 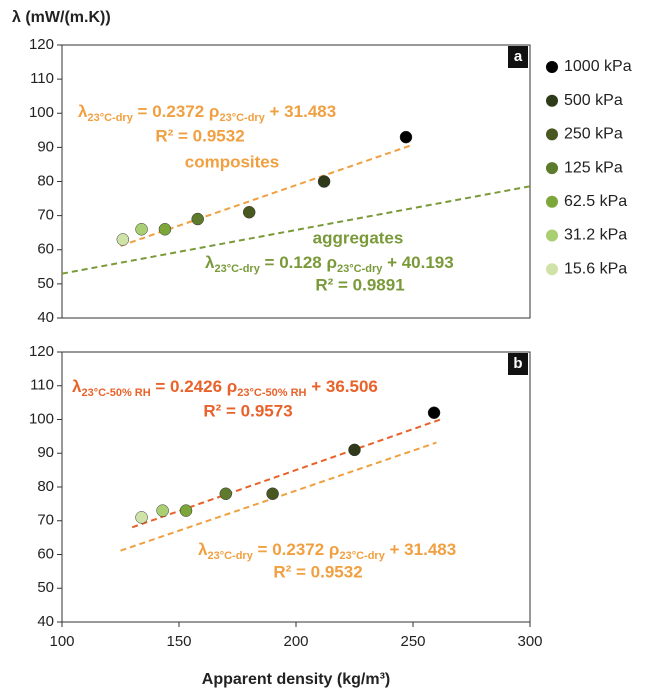 I want to click on panel-letter: b, so click(x=517, y=363).